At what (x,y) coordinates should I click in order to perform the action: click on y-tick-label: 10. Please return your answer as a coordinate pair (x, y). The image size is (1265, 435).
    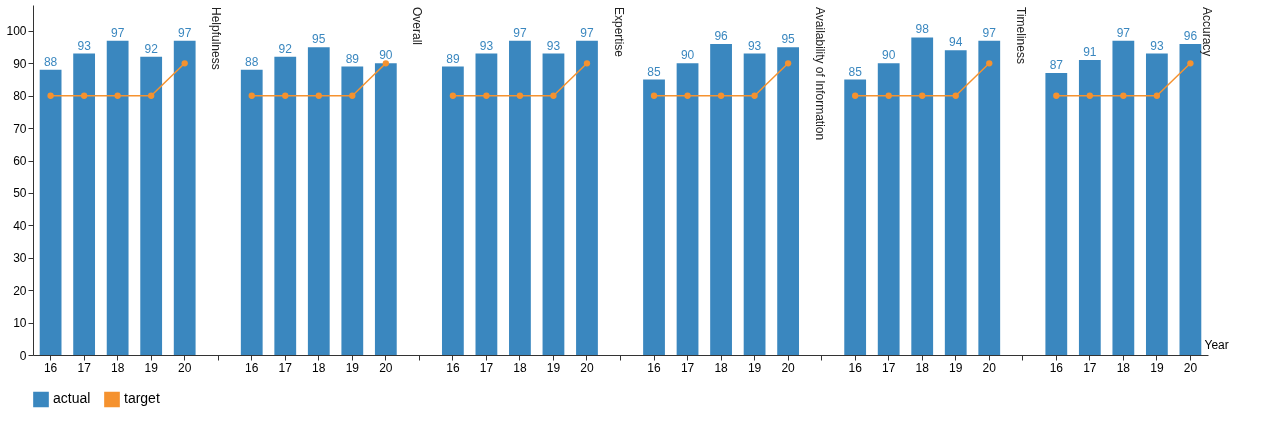
    Looking at the image, I should click on (20, 323).